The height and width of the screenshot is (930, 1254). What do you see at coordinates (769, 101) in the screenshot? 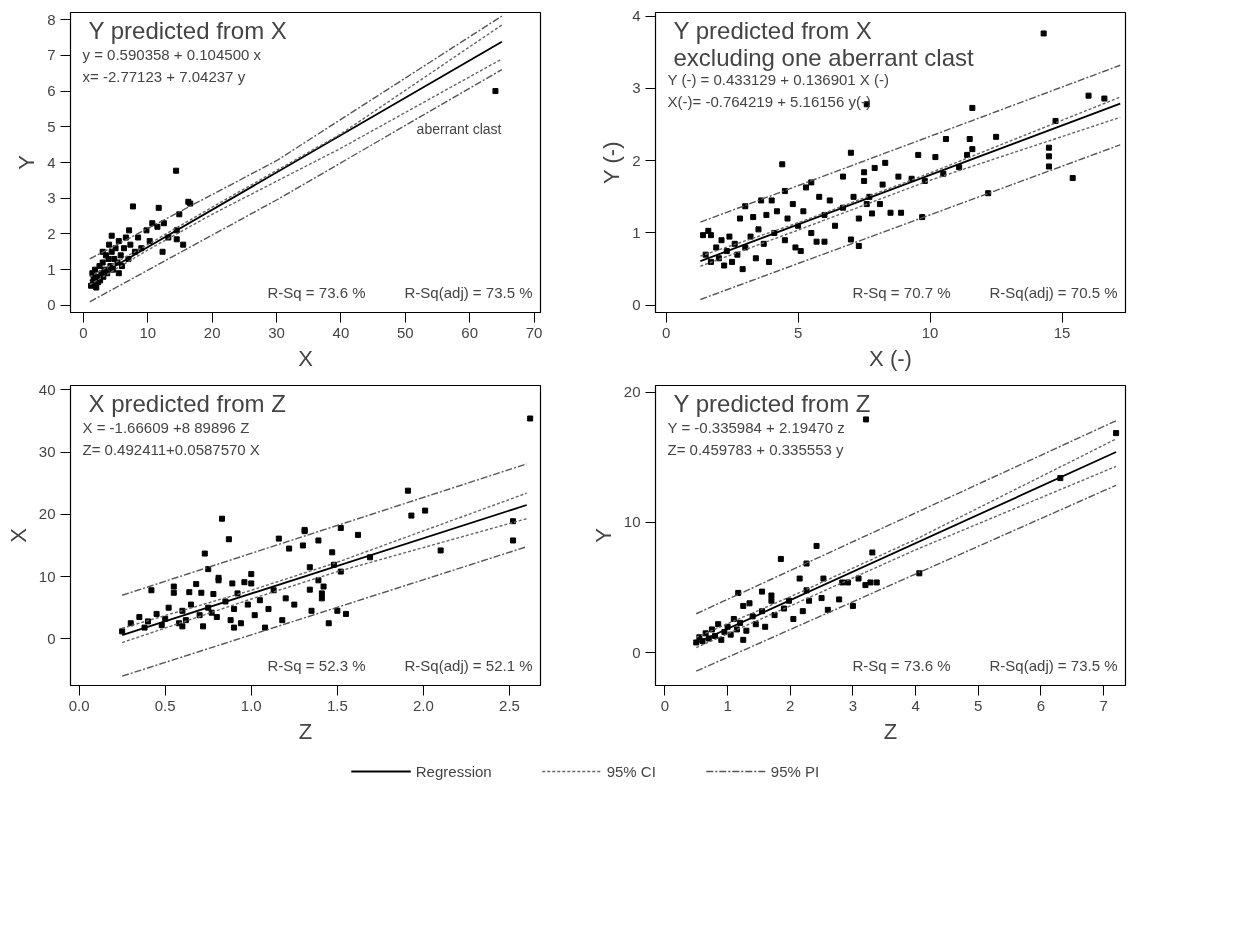
I see `annotation: X(-)= -0.764219 + 5.16156 y(-)` at bounding box center [769, 101].